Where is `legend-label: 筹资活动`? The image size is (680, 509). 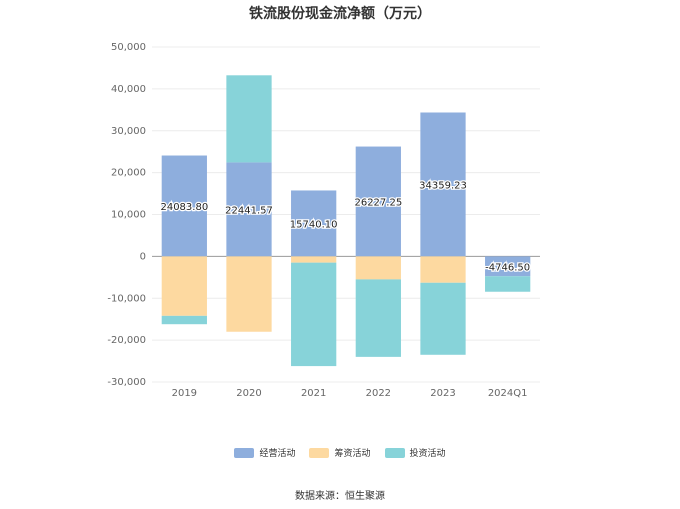 legend-label: 筹资活动 is located at coordinates (352, 454).